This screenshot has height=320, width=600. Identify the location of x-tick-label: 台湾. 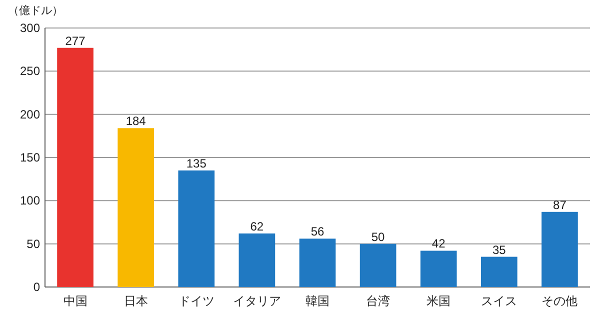
(378, 301).